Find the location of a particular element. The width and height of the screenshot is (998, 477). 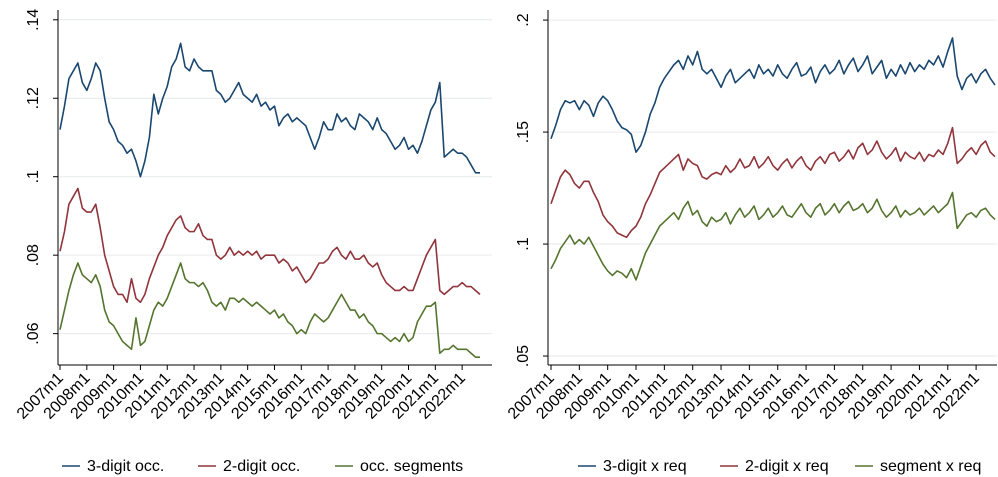

legend-label: occ. segments is located at coordinates (411, 466).